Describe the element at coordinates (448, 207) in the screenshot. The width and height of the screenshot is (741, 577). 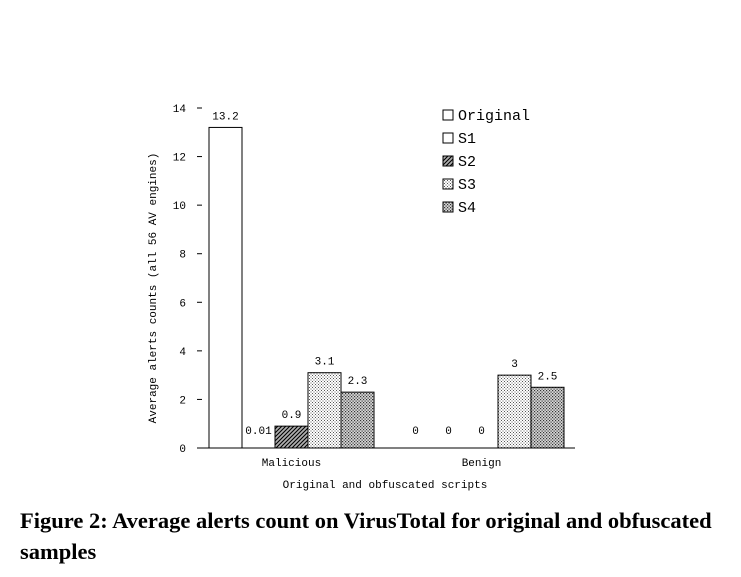
I see `legend-swatch-s4` at that location.